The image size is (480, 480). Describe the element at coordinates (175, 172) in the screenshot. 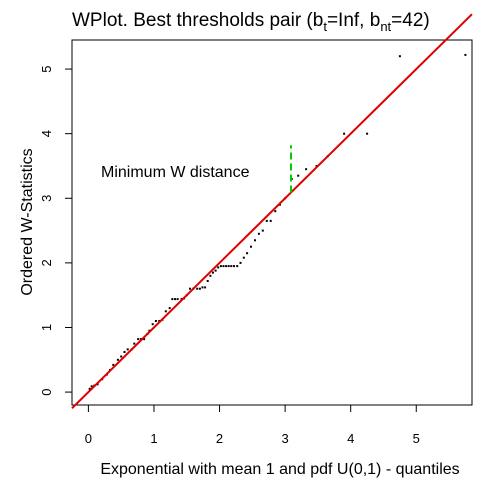

I see `min-distance-annotation: Minimum W distance` at that location.